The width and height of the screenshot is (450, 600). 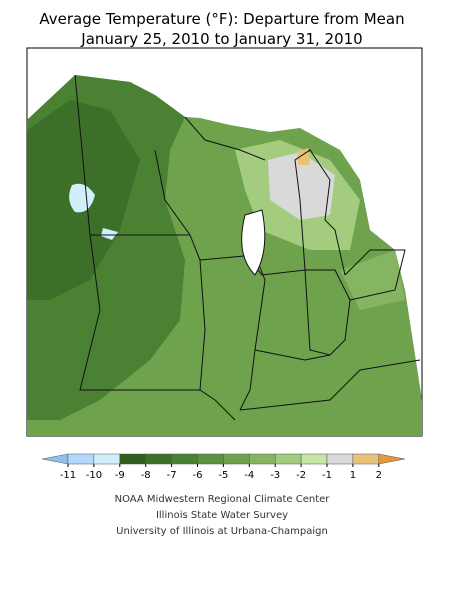 What do you see at coordinates (353, 475) in the screenshot?
I see `legend-tick-label: 1` at bounding box center [353, 475].